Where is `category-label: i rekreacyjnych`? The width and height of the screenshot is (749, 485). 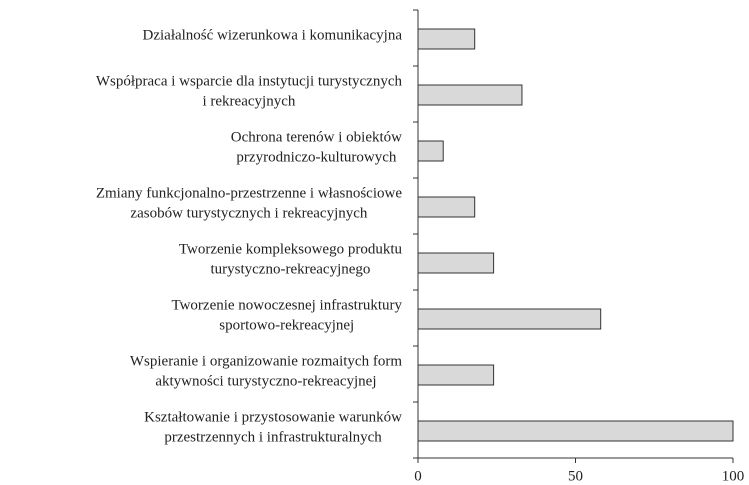
category-label: i rekreacyjnych is located at coordinates (248, 101).